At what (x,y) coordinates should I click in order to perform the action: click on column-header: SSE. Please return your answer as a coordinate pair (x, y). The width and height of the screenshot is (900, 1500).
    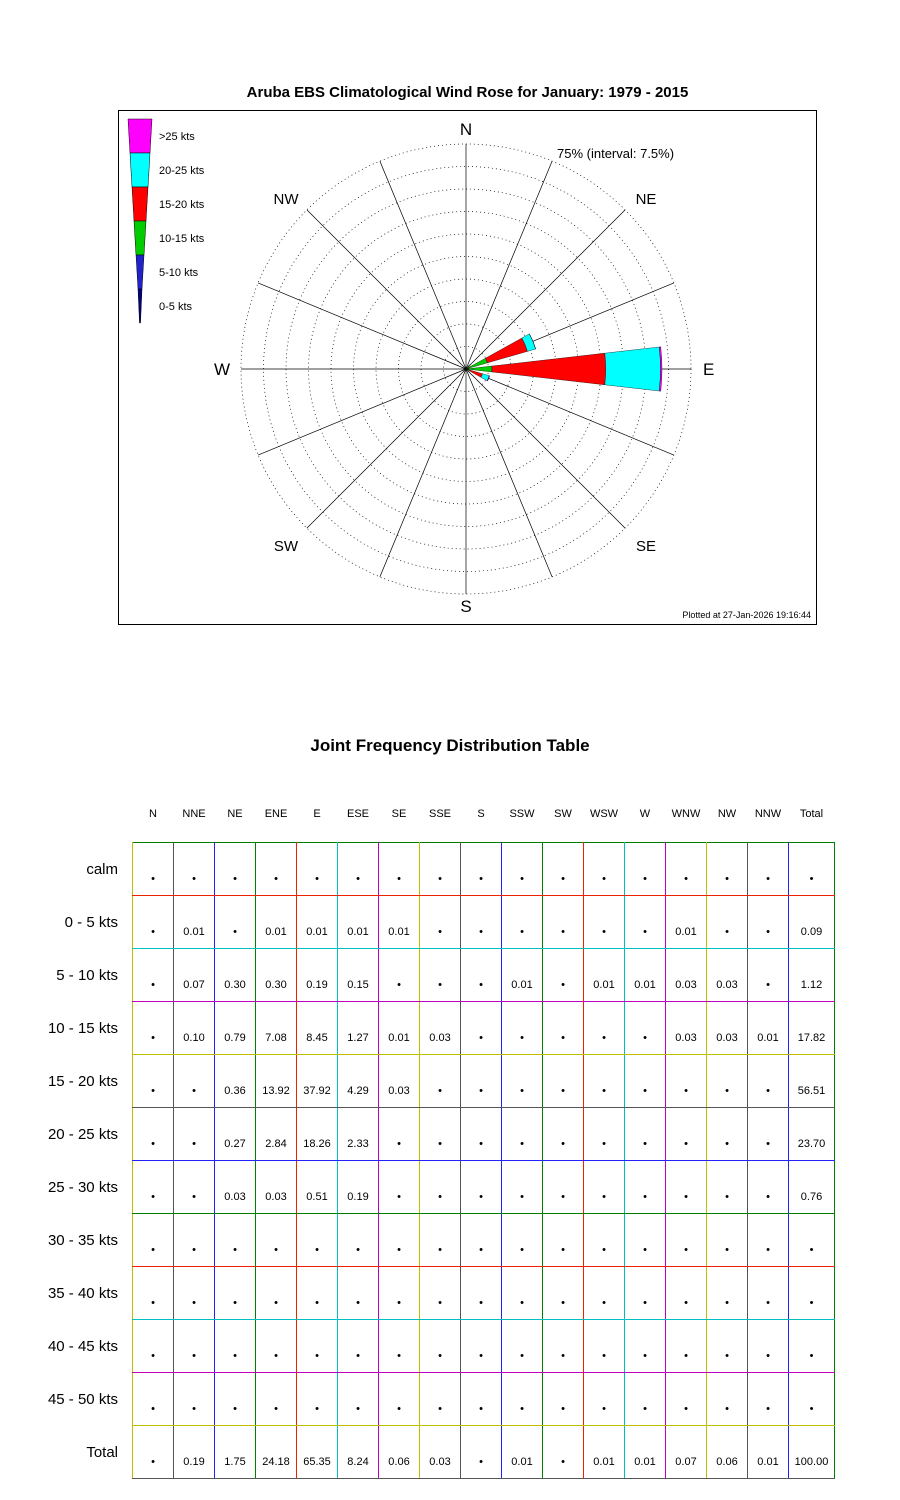
    Looking at the image, I should click on (439, 814).